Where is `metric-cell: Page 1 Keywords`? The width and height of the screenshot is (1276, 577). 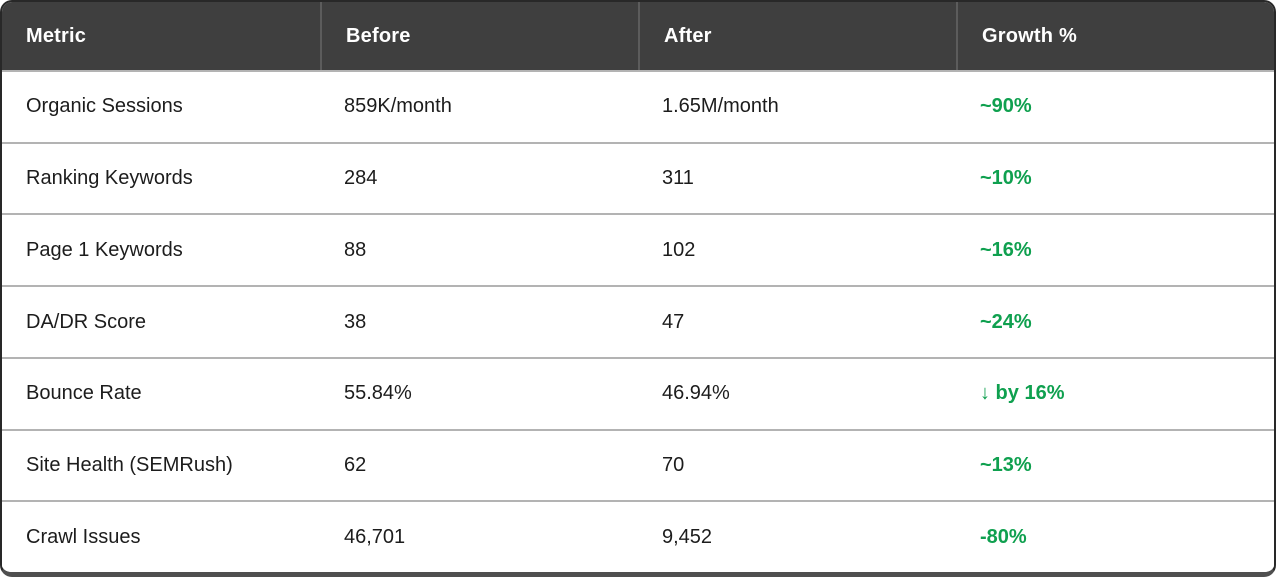 metric-cell: Page 1 Keywords is located at coordinates (104, 249).